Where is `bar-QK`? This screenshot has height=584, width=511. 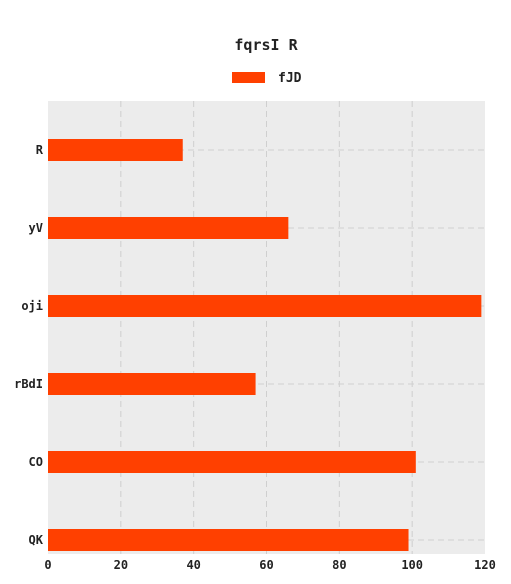
bar-QK is located at coordinates (228, 540).